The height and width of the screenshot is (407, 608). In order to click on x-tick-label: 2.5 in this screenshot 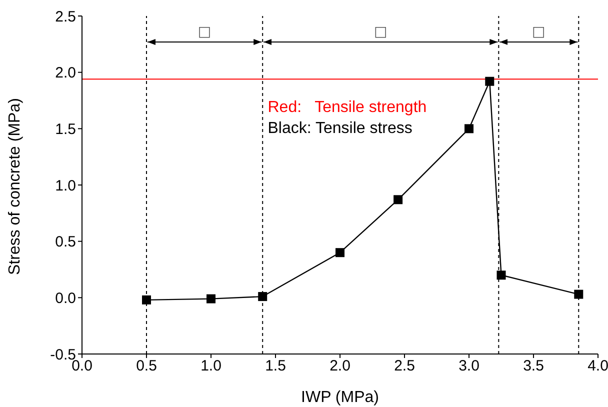, I will do `click(404, 366)`.